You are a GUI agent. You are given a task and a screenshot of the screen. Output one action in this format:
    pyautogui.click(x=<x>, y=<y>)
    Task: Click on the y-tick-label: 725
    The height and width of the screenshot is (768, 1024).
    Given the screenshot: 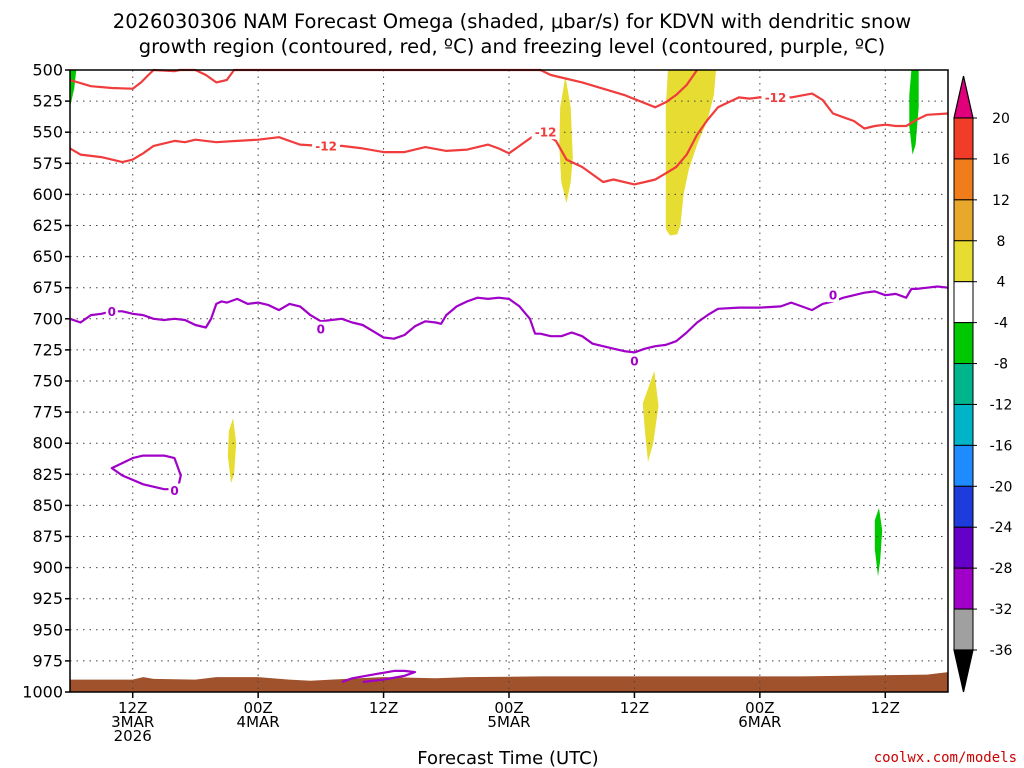 What is the action you would take?
    pyautogui.click(x=47, y=349)
    